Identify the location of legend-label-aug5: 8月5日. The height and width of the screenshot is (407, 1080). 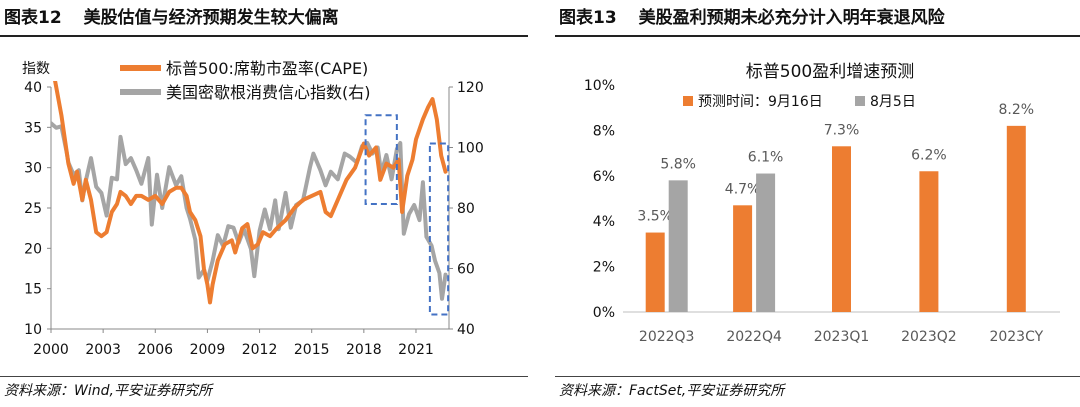
(893, 102).